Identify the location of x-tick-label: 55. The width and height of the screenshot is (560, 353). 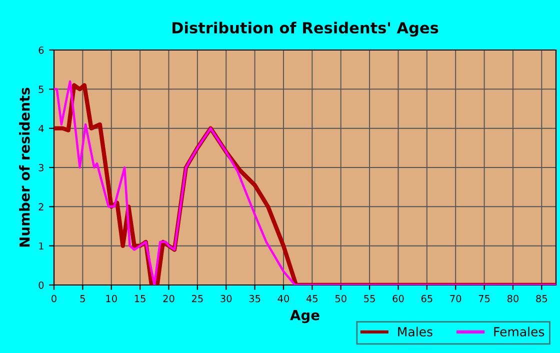
(369, 298).